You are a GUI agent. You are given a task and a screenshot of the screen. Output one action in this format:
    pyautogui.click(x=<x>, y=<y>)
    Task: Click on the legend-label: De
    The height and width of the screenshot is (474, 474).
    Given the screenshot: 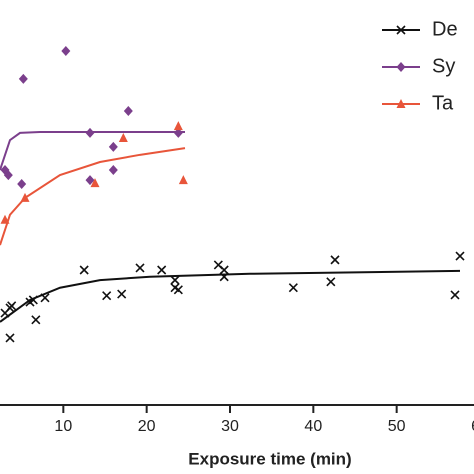 What is the action you would take?
    pyautogui.click(x=445, y=29)
    